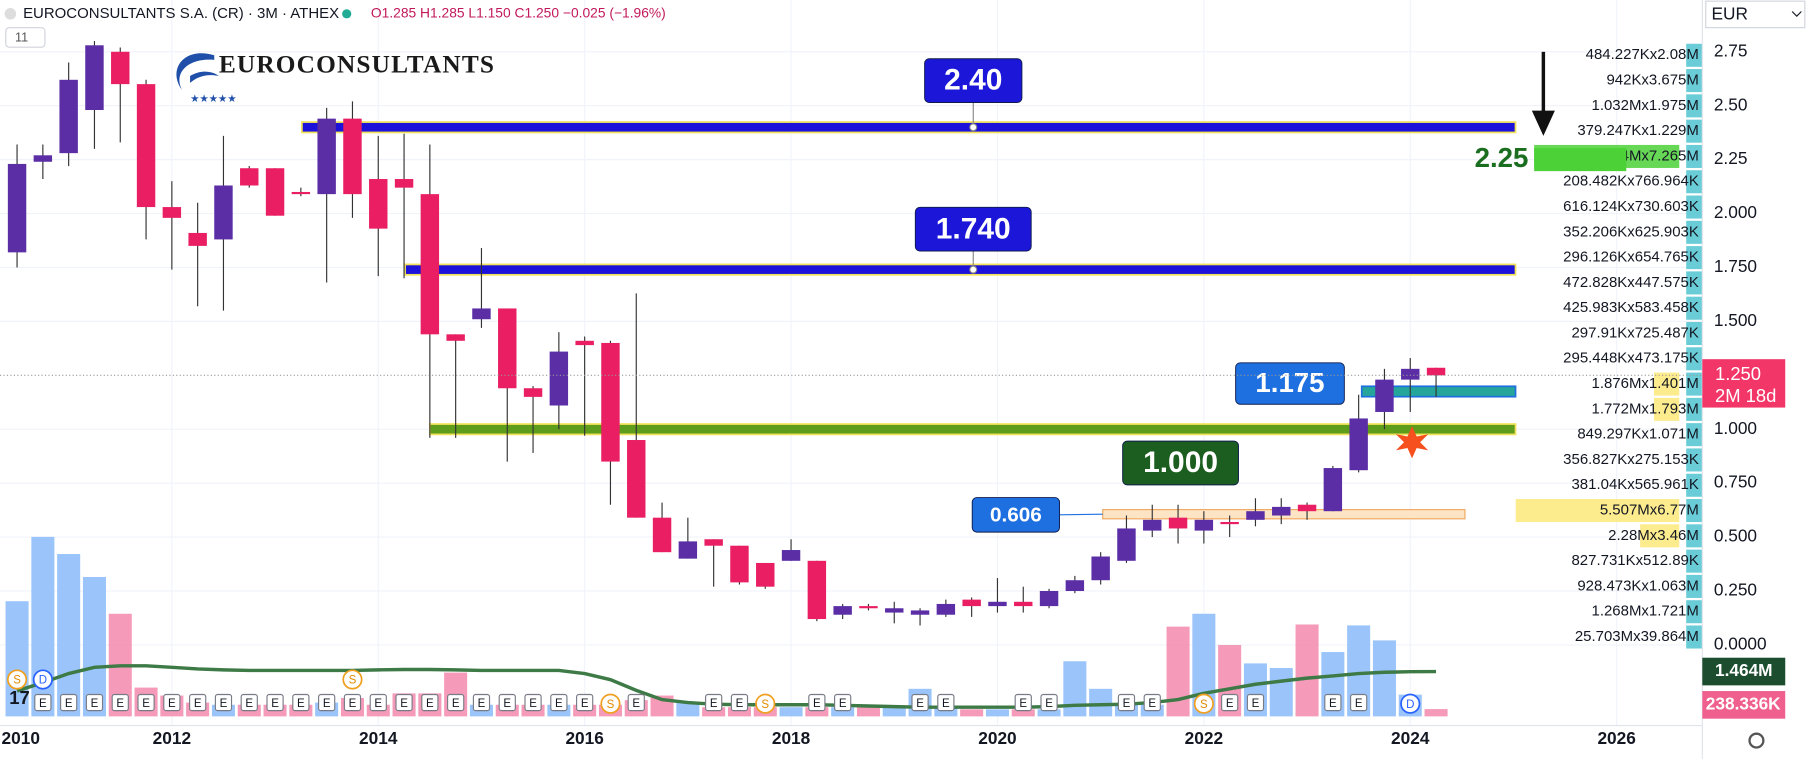 The width and height of the screenshot is (1806, 759). Describe the element at coordinates (1645, 611) in the screenshot. I see `profile-label: 1.268Mx1.721M` at that location.